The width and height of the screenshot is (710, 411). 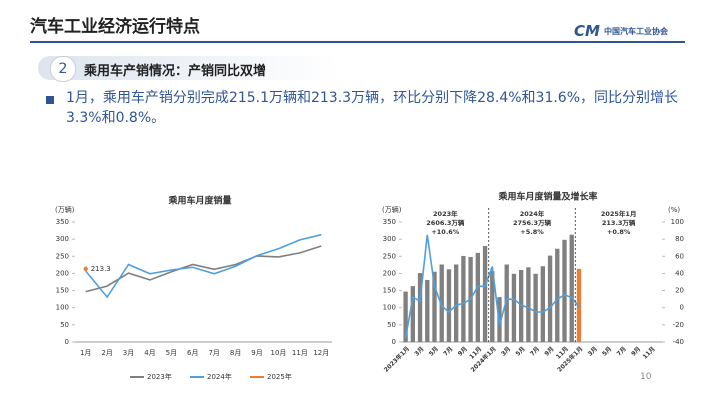 What do you see at coordinates (587, 31) in the screenshot?
I see `logo-icon: CM` at bounding box center [587, 31].